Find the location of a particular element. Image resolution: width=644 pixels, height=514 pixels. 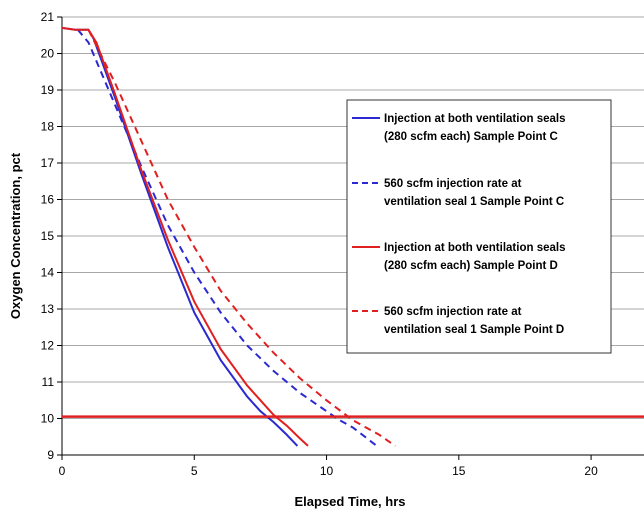

y-tick-label: 13 is located at coordinates (48, 309).